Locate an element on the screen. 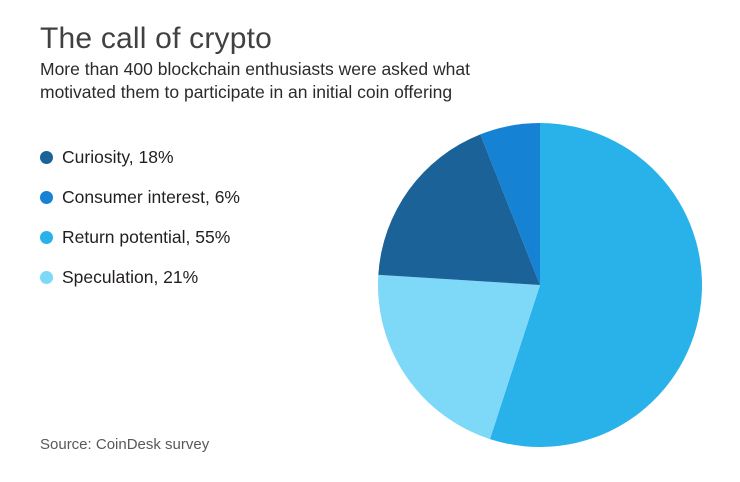 The image size is (740, 482). chart-title: The call of crypto is located at coordinates (156, 38).